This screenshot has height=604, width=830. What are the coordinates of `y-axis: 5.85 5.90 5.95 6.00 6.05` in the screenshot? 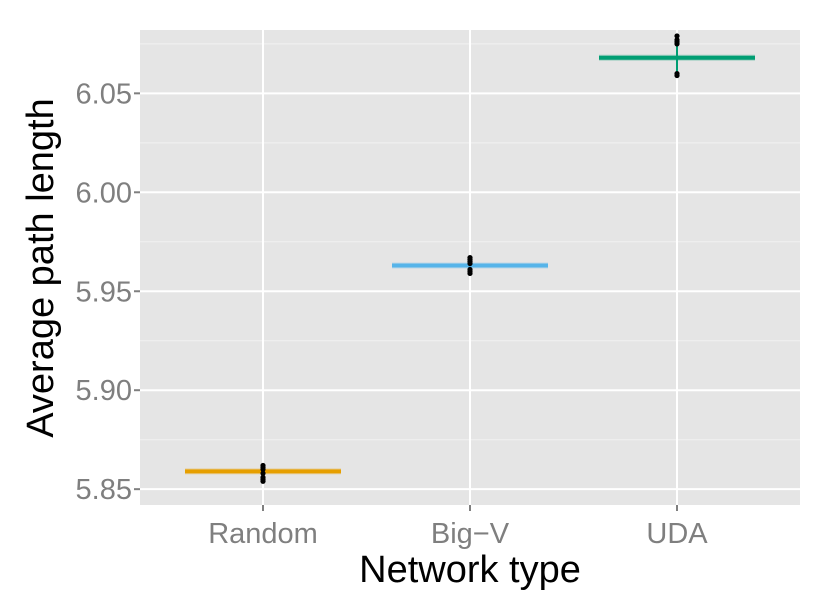 It's located at (108, 292).